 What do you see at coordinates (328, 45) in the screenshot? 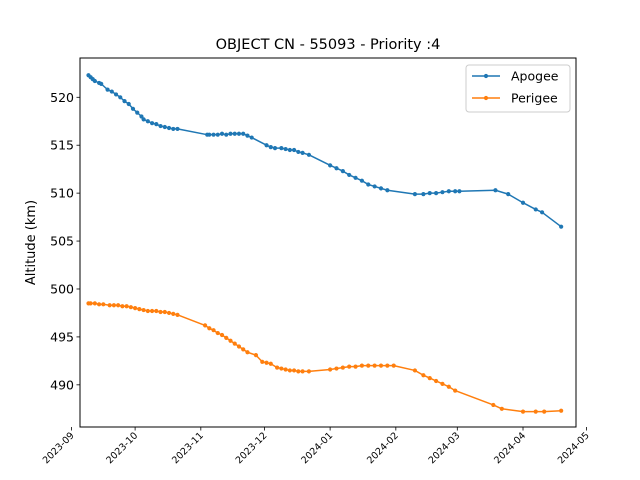
I see `chart-title: OBJECT CN - 55093 - Priority :4` at bounding box center [328, 45].